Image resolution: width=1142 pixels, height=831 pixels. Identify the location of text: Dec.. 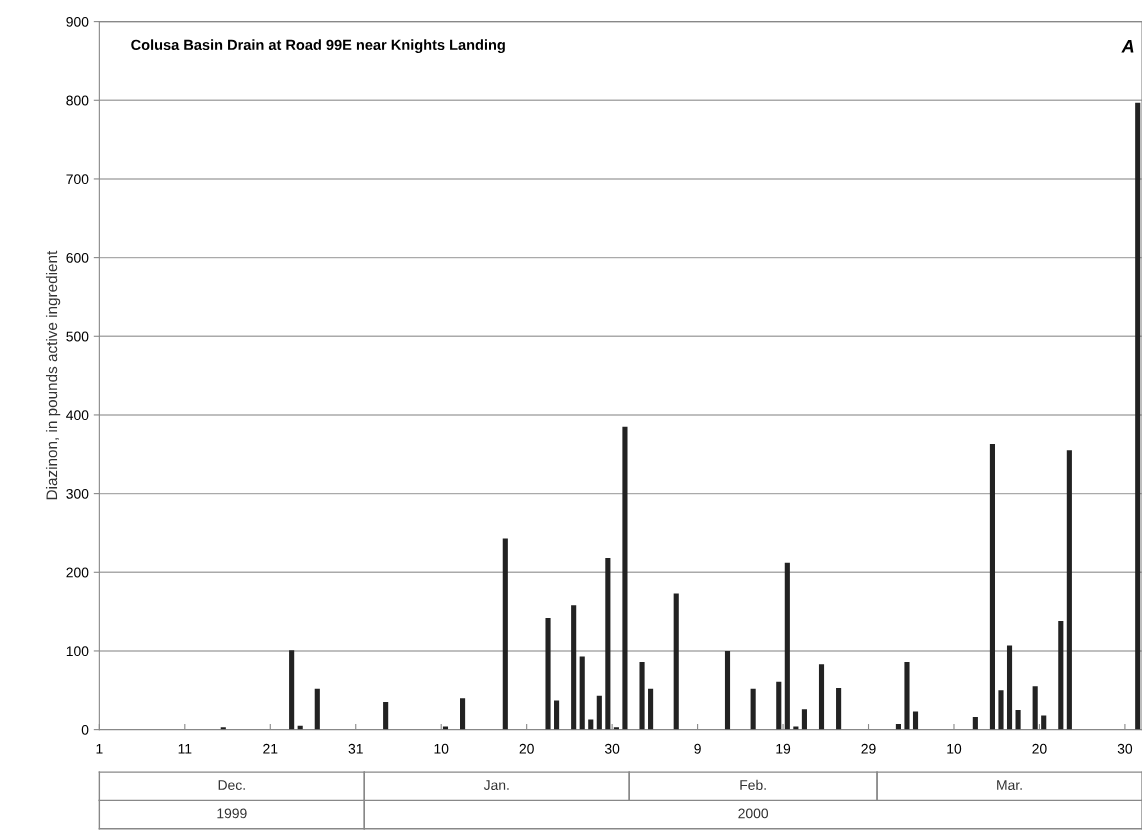
(231, 785).